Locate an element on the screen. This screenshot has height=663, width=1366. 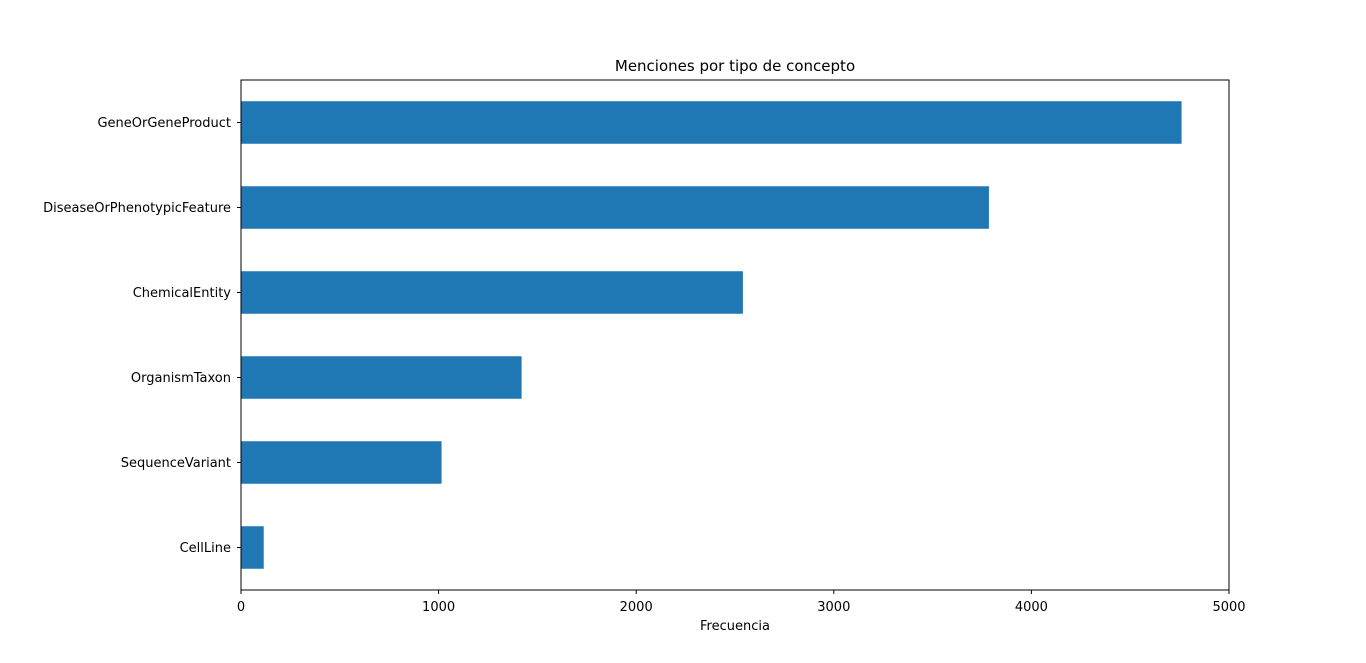
chart-title: Menciones por tipo de concepto is located at coordinates (735, 66).